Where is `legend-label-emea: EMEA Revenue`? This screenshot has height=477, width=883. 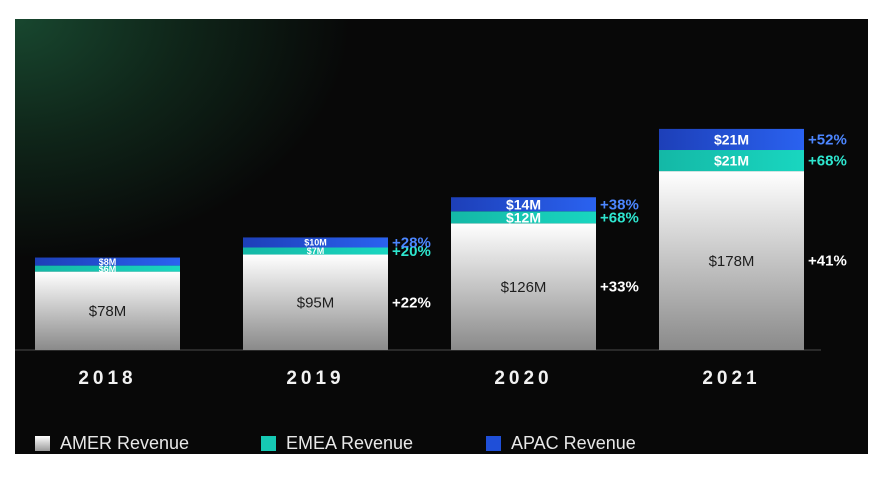
legend-label-emea: EMEA Revenue is located at coordinates (350, 443).